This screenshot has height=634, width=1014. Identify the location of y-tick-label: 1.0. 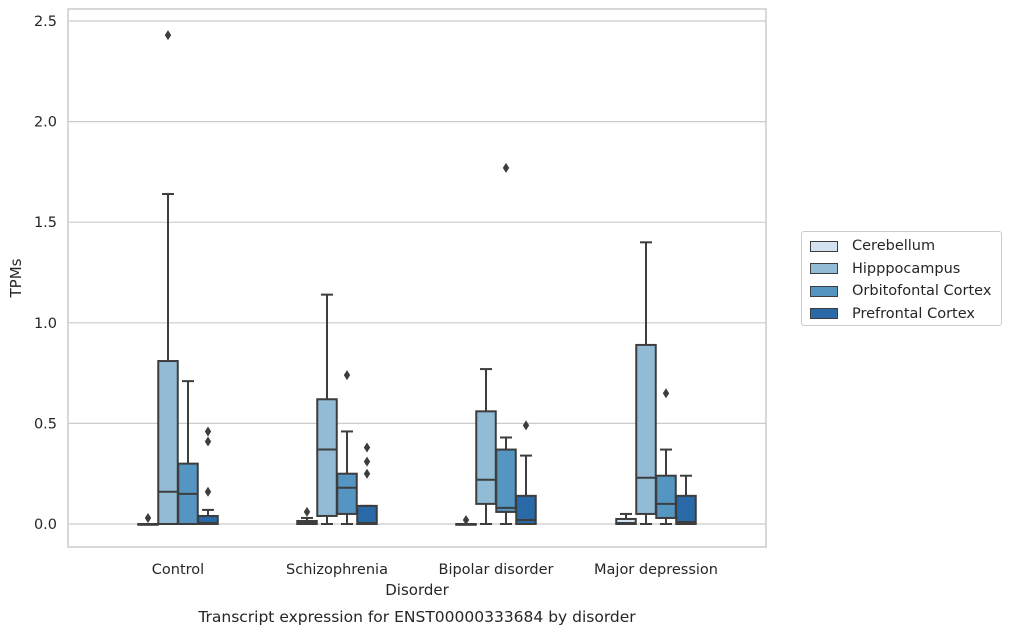
(45, 324).